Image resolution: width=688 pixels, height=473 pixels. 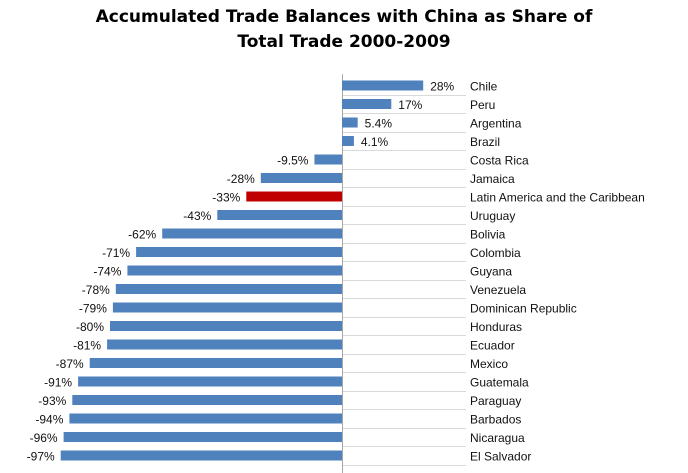 What do you see at coordinates (379, 124) in the screenshot?
I see `data-label: 5.4%` at bounding box center [379, 124].